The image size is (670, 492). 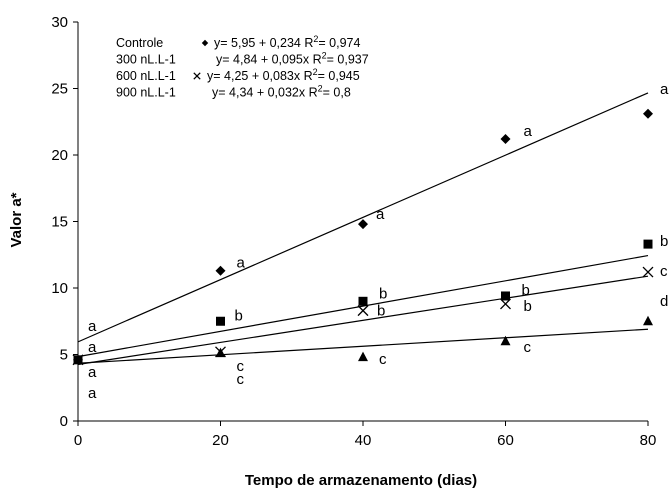 What do you see at coordinates (220, 440) in the screenshot?
I see `x-tick-label: 20` at bounding box center [220, 440].